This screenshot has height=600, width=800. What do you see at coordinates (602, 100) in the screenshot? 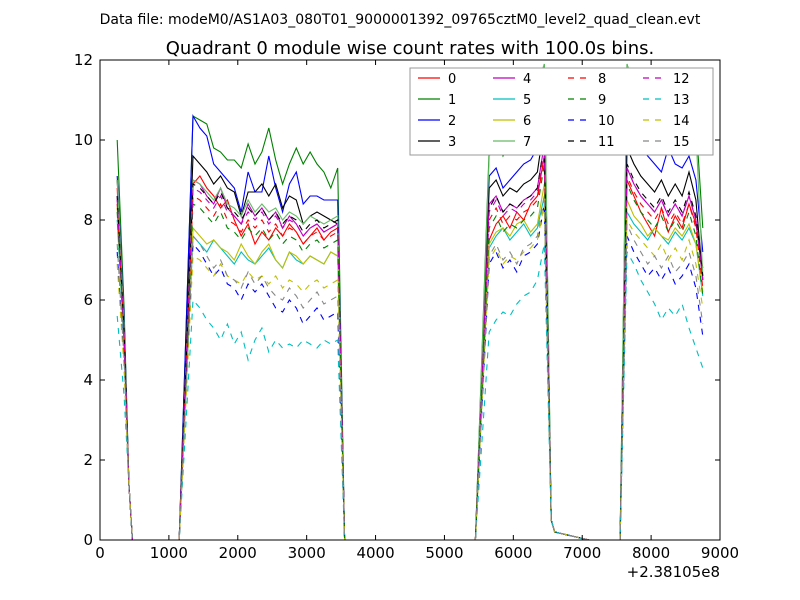
I see `legend-label-9: 9` at bounding box center [602, 100].